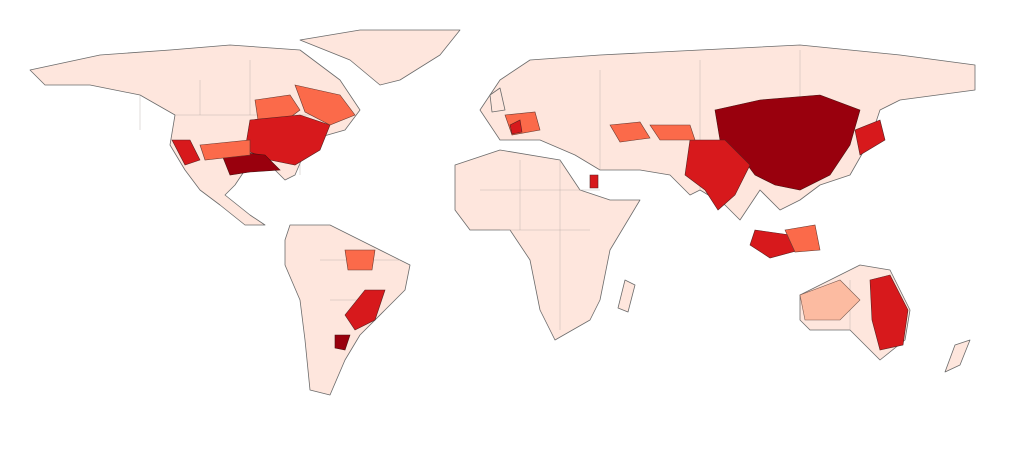 Image resolution: width=1024 pixels, height=472 pixels. What do you see at coordinates (626, 296) in the screenshot?
I see `madagascar` at bounding box center [626, 296].